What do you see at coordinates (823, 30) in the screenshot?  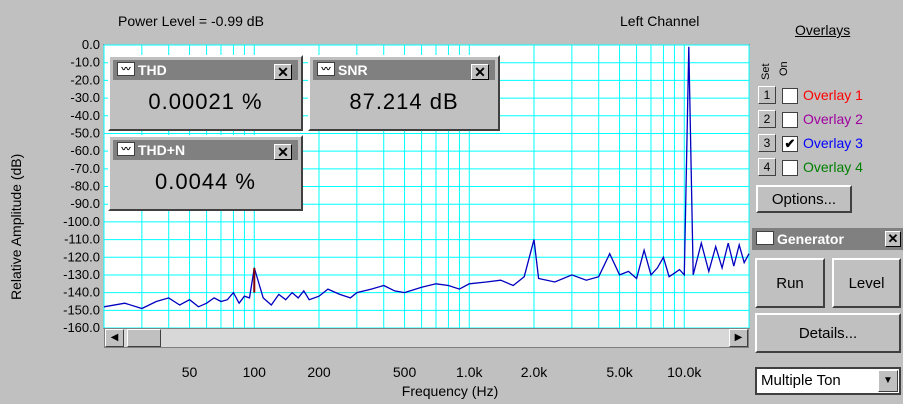 I see `overlays-title: Overlays` at bounding box center [823, 30].